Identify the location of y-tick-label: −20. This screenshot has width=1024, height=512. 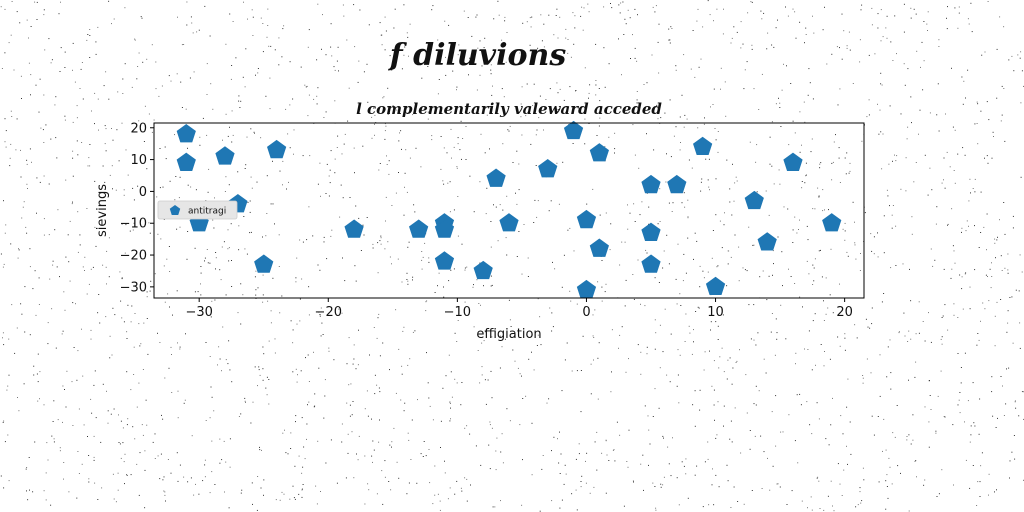
(133, 256).